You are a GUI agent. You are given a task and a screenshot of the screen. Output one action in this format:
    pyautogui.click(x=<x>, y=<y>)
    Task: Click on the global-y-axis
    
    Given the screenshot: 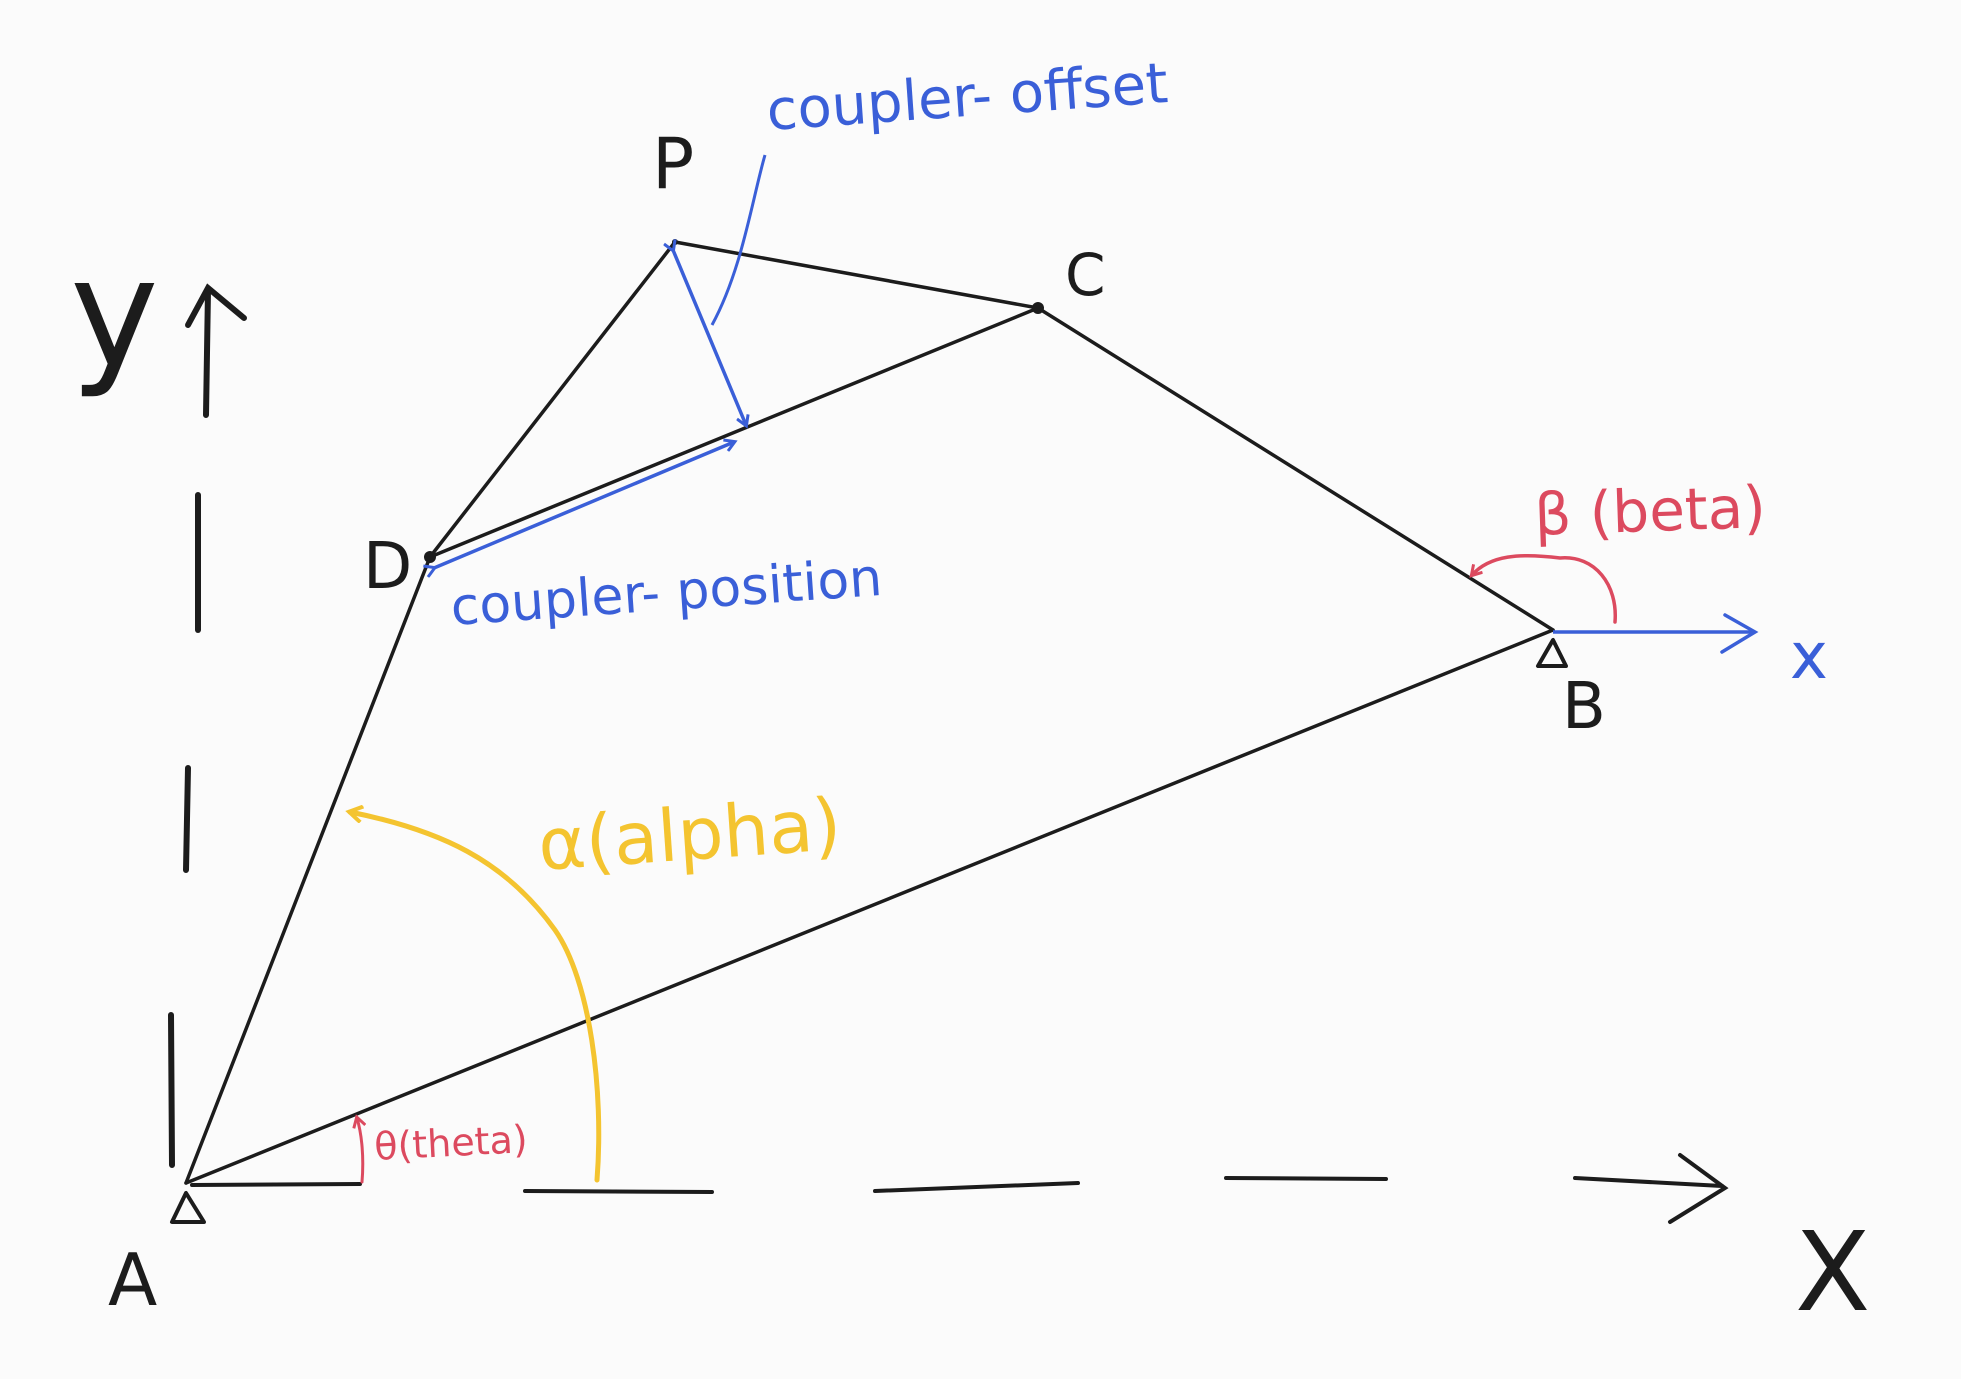 What is the action you would take?
    pyautogui.click(x=207, y=725)
    